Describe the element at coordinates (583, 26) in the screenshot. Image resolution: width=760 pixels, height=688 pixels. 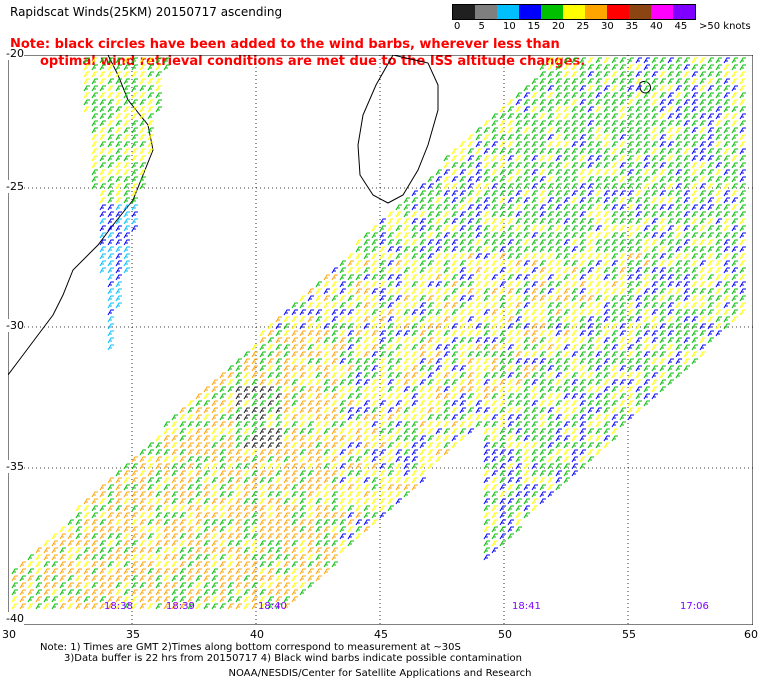
I see `legend-label: 25` at that location.